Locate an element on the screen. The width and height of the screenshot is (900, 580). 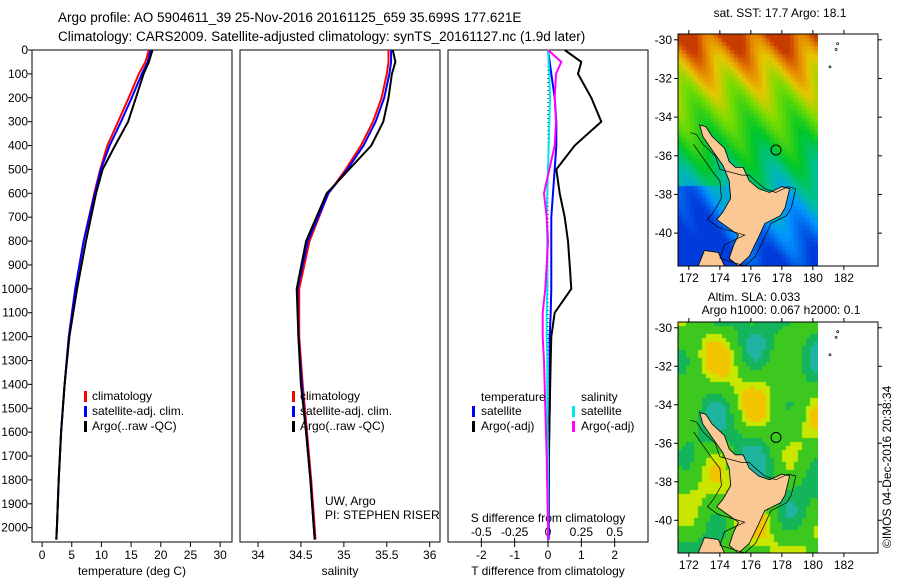
credit-timestamp: ©IMOS 04-Dec-2016 20:38:34 is located at coordinates (887, 466).